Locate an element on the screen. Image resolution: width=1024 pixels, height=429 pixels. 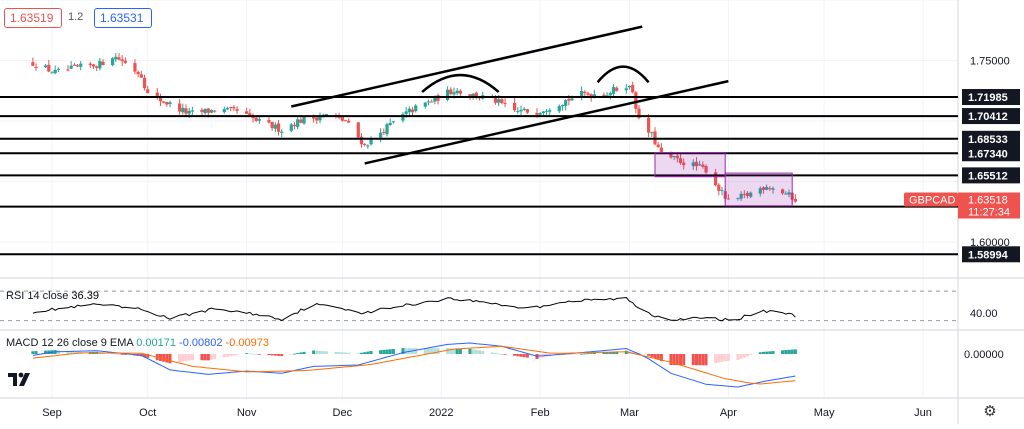
gear-icon: ⚙ is located at coordinates (990, 411).